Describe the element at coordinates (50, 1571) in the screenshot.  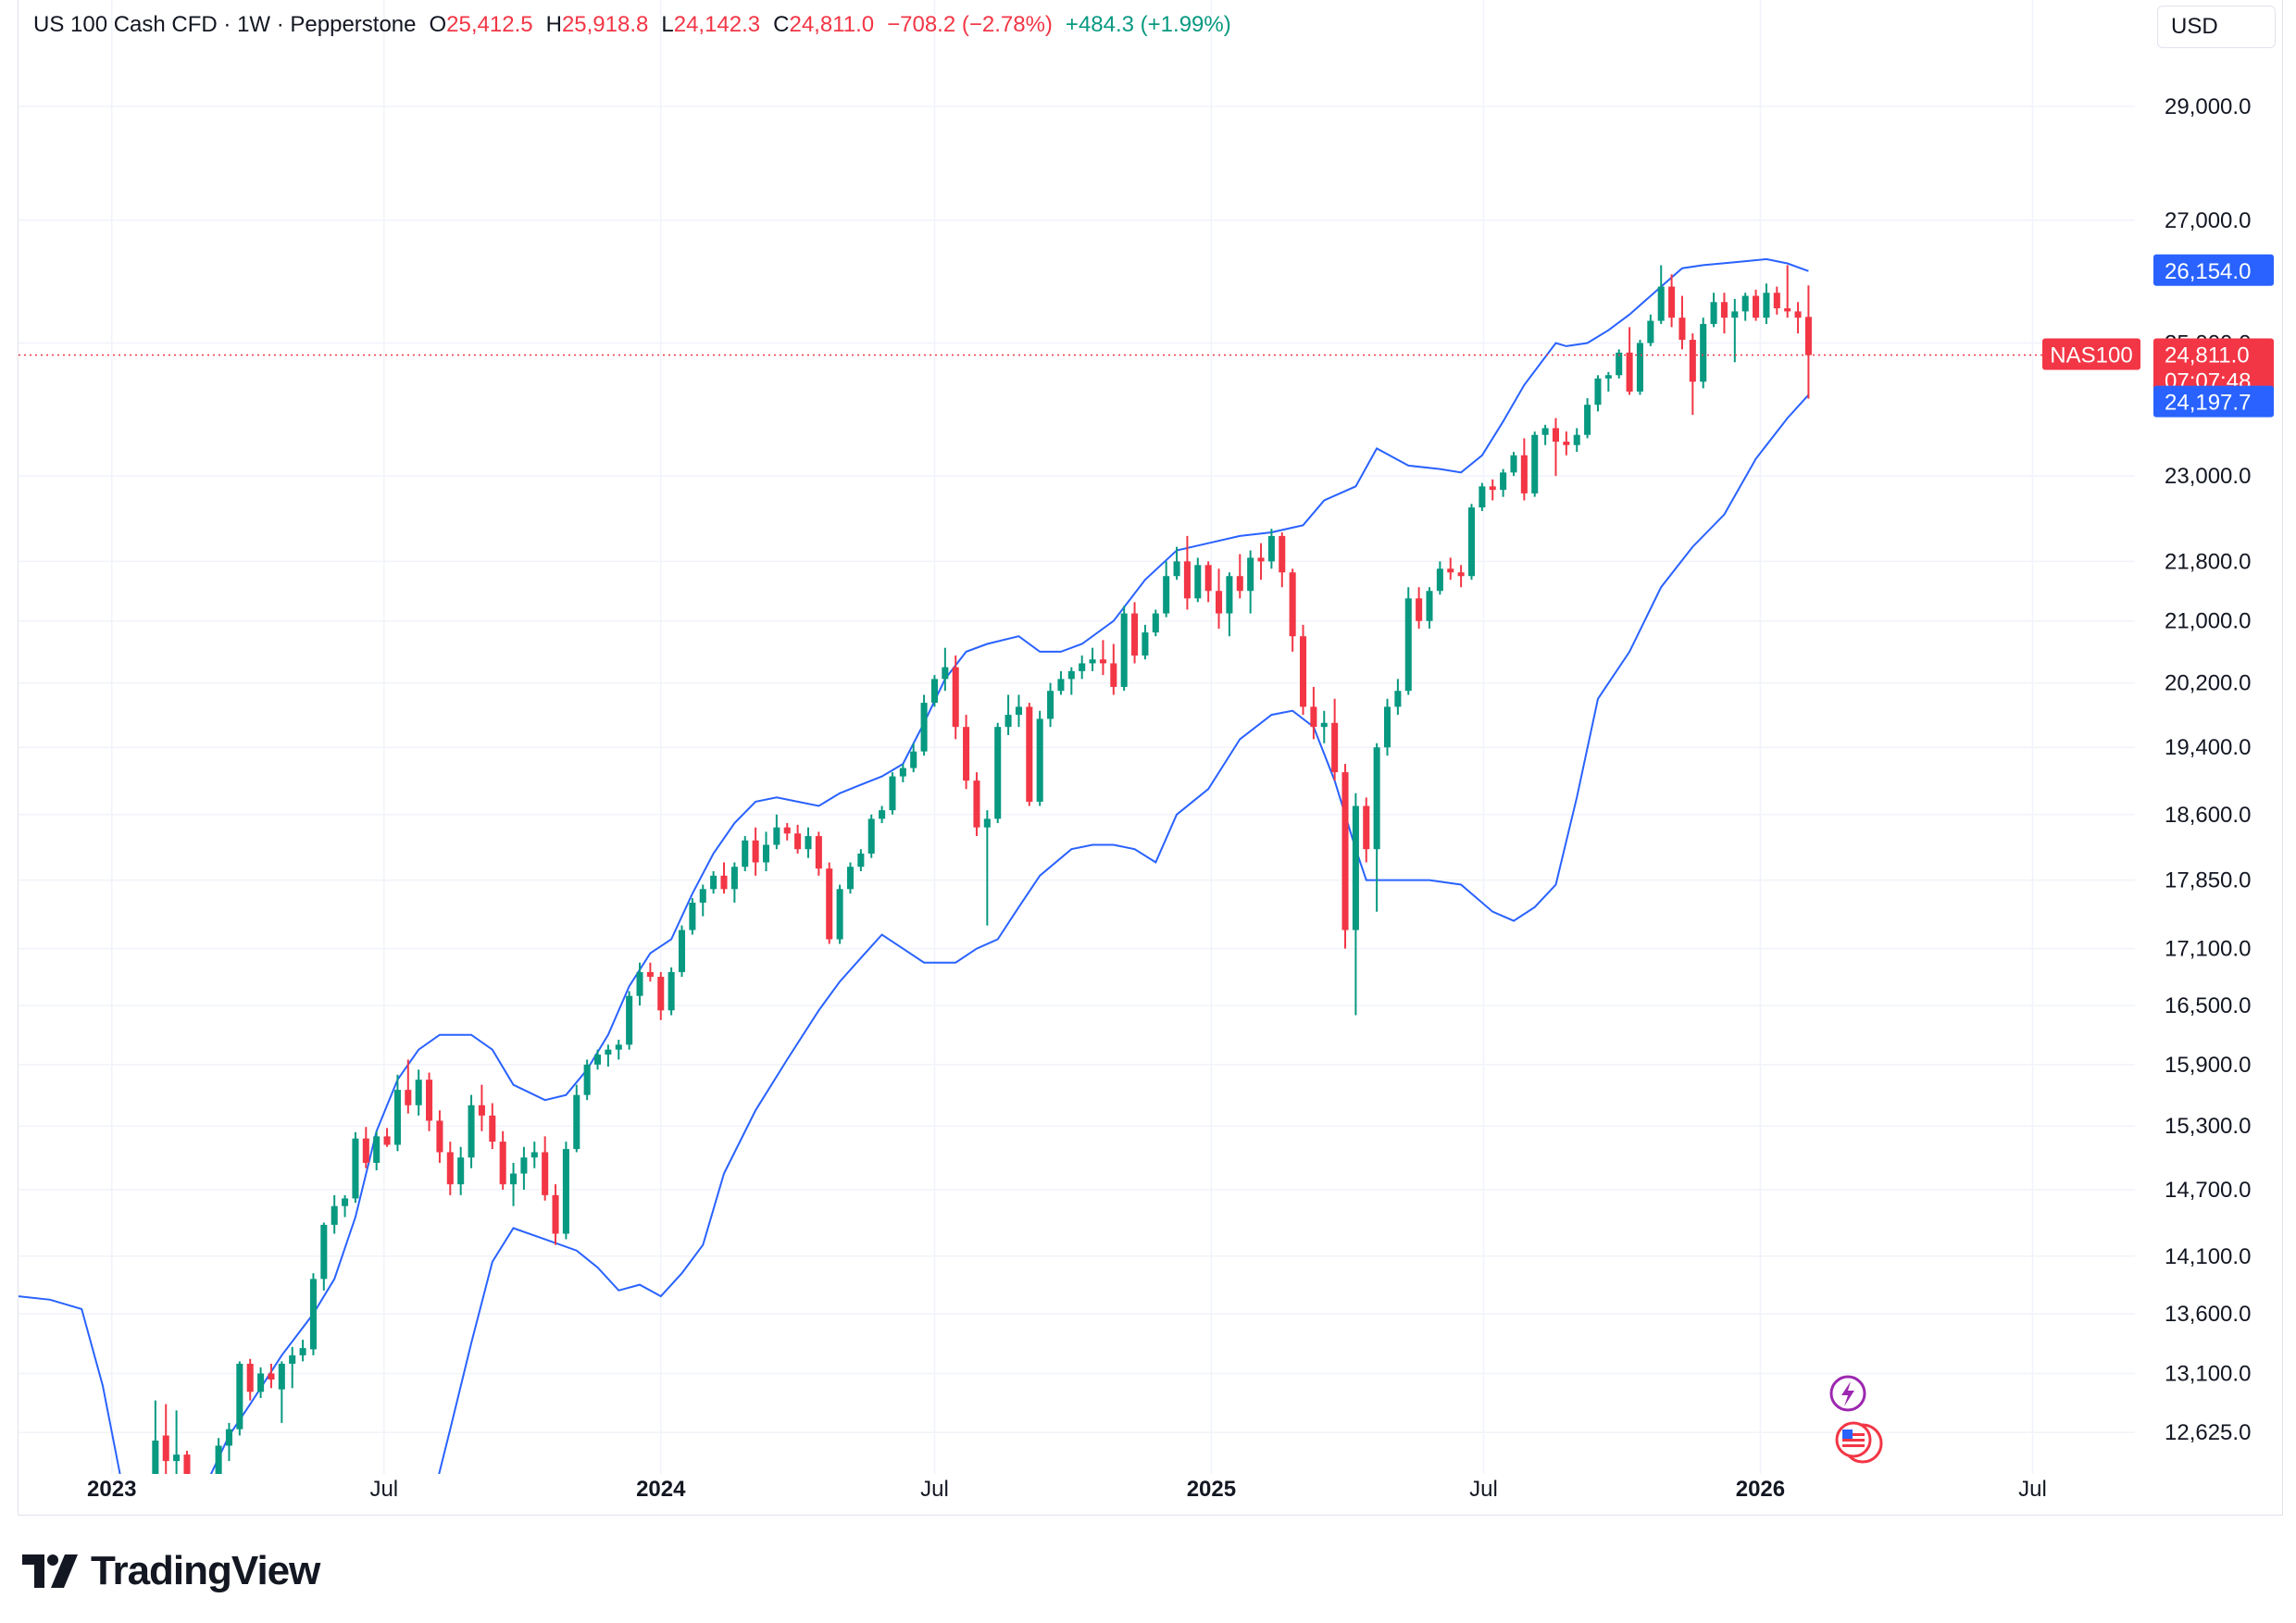
I see `tradingview-logo-icon` at that location.